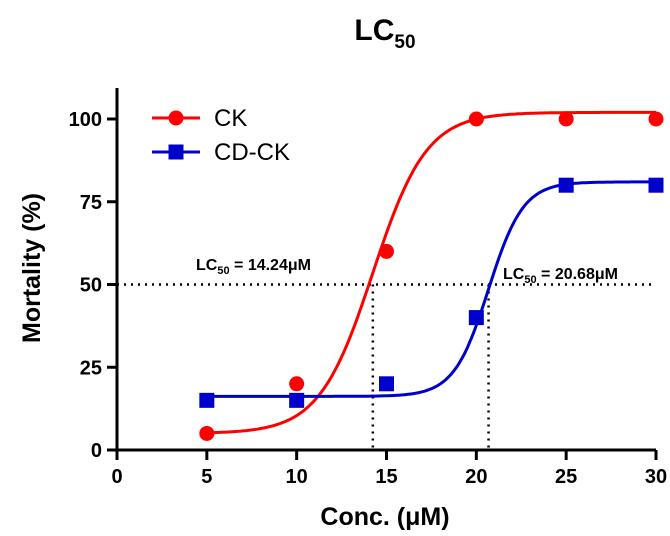 This screenshot has height=536, width=670. Describe the element at coordinates (384, 33) in the screenshot. I see `chart-title: LC50` at that location.